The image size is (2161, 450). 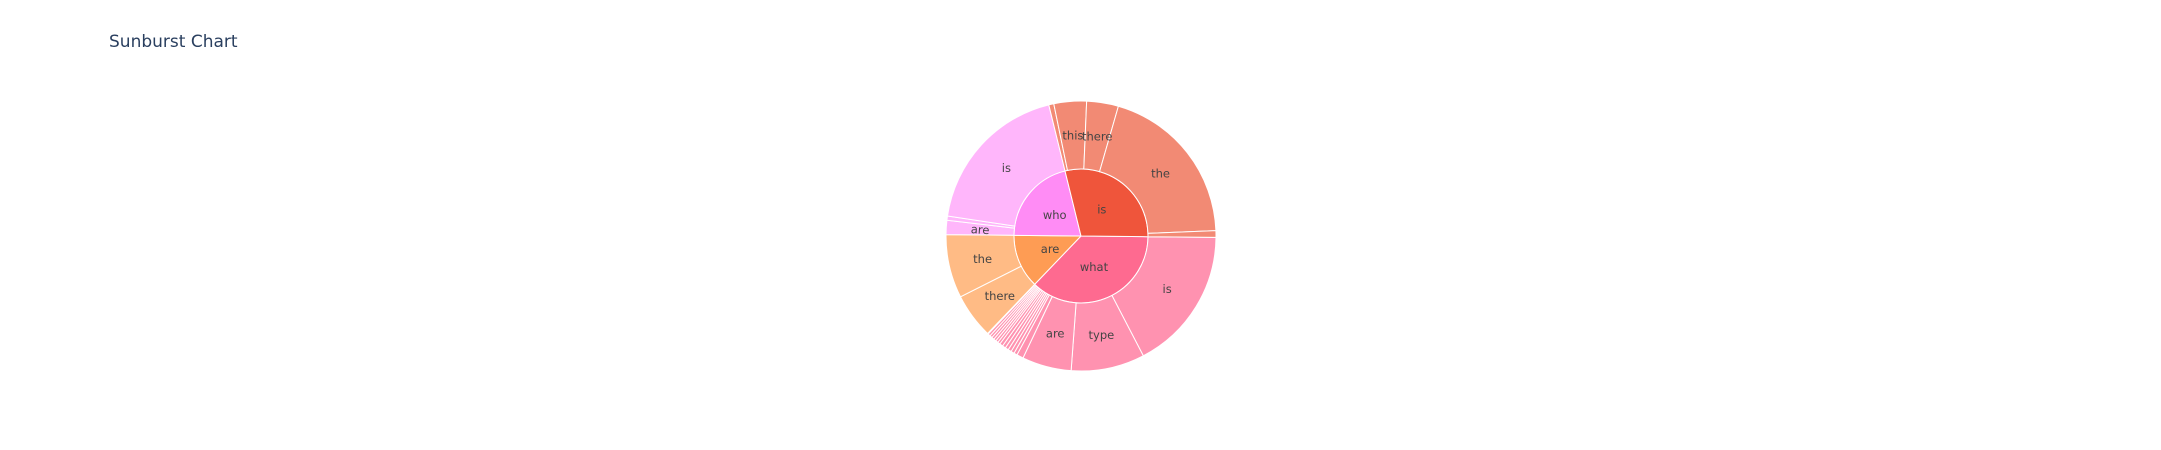 What do you see at coordinates (173, 42) in the screenshot?
I see `chart-title: Sunburst Chart` at bounding box center [173, 42].